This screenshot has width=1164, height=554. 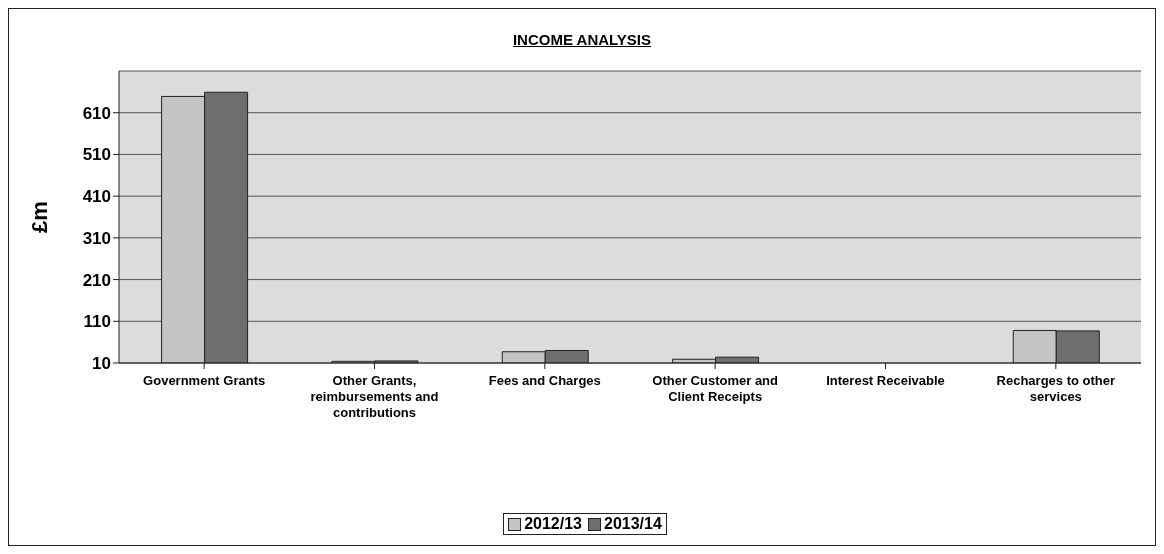 What do you see at coordinates (552, 524) in the screenshot?
I see `legend-label: 2012/13` at bounding box center [552, 524].